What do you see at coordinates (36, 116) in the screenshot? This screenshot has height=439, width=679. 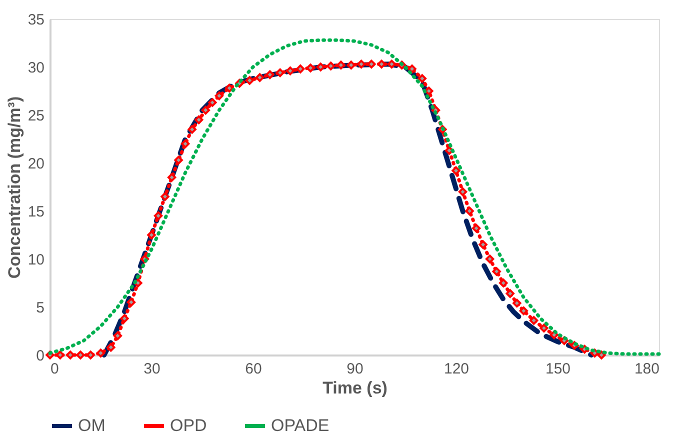 I see `y-tick-label: 25` at bounding box center [36, 116].